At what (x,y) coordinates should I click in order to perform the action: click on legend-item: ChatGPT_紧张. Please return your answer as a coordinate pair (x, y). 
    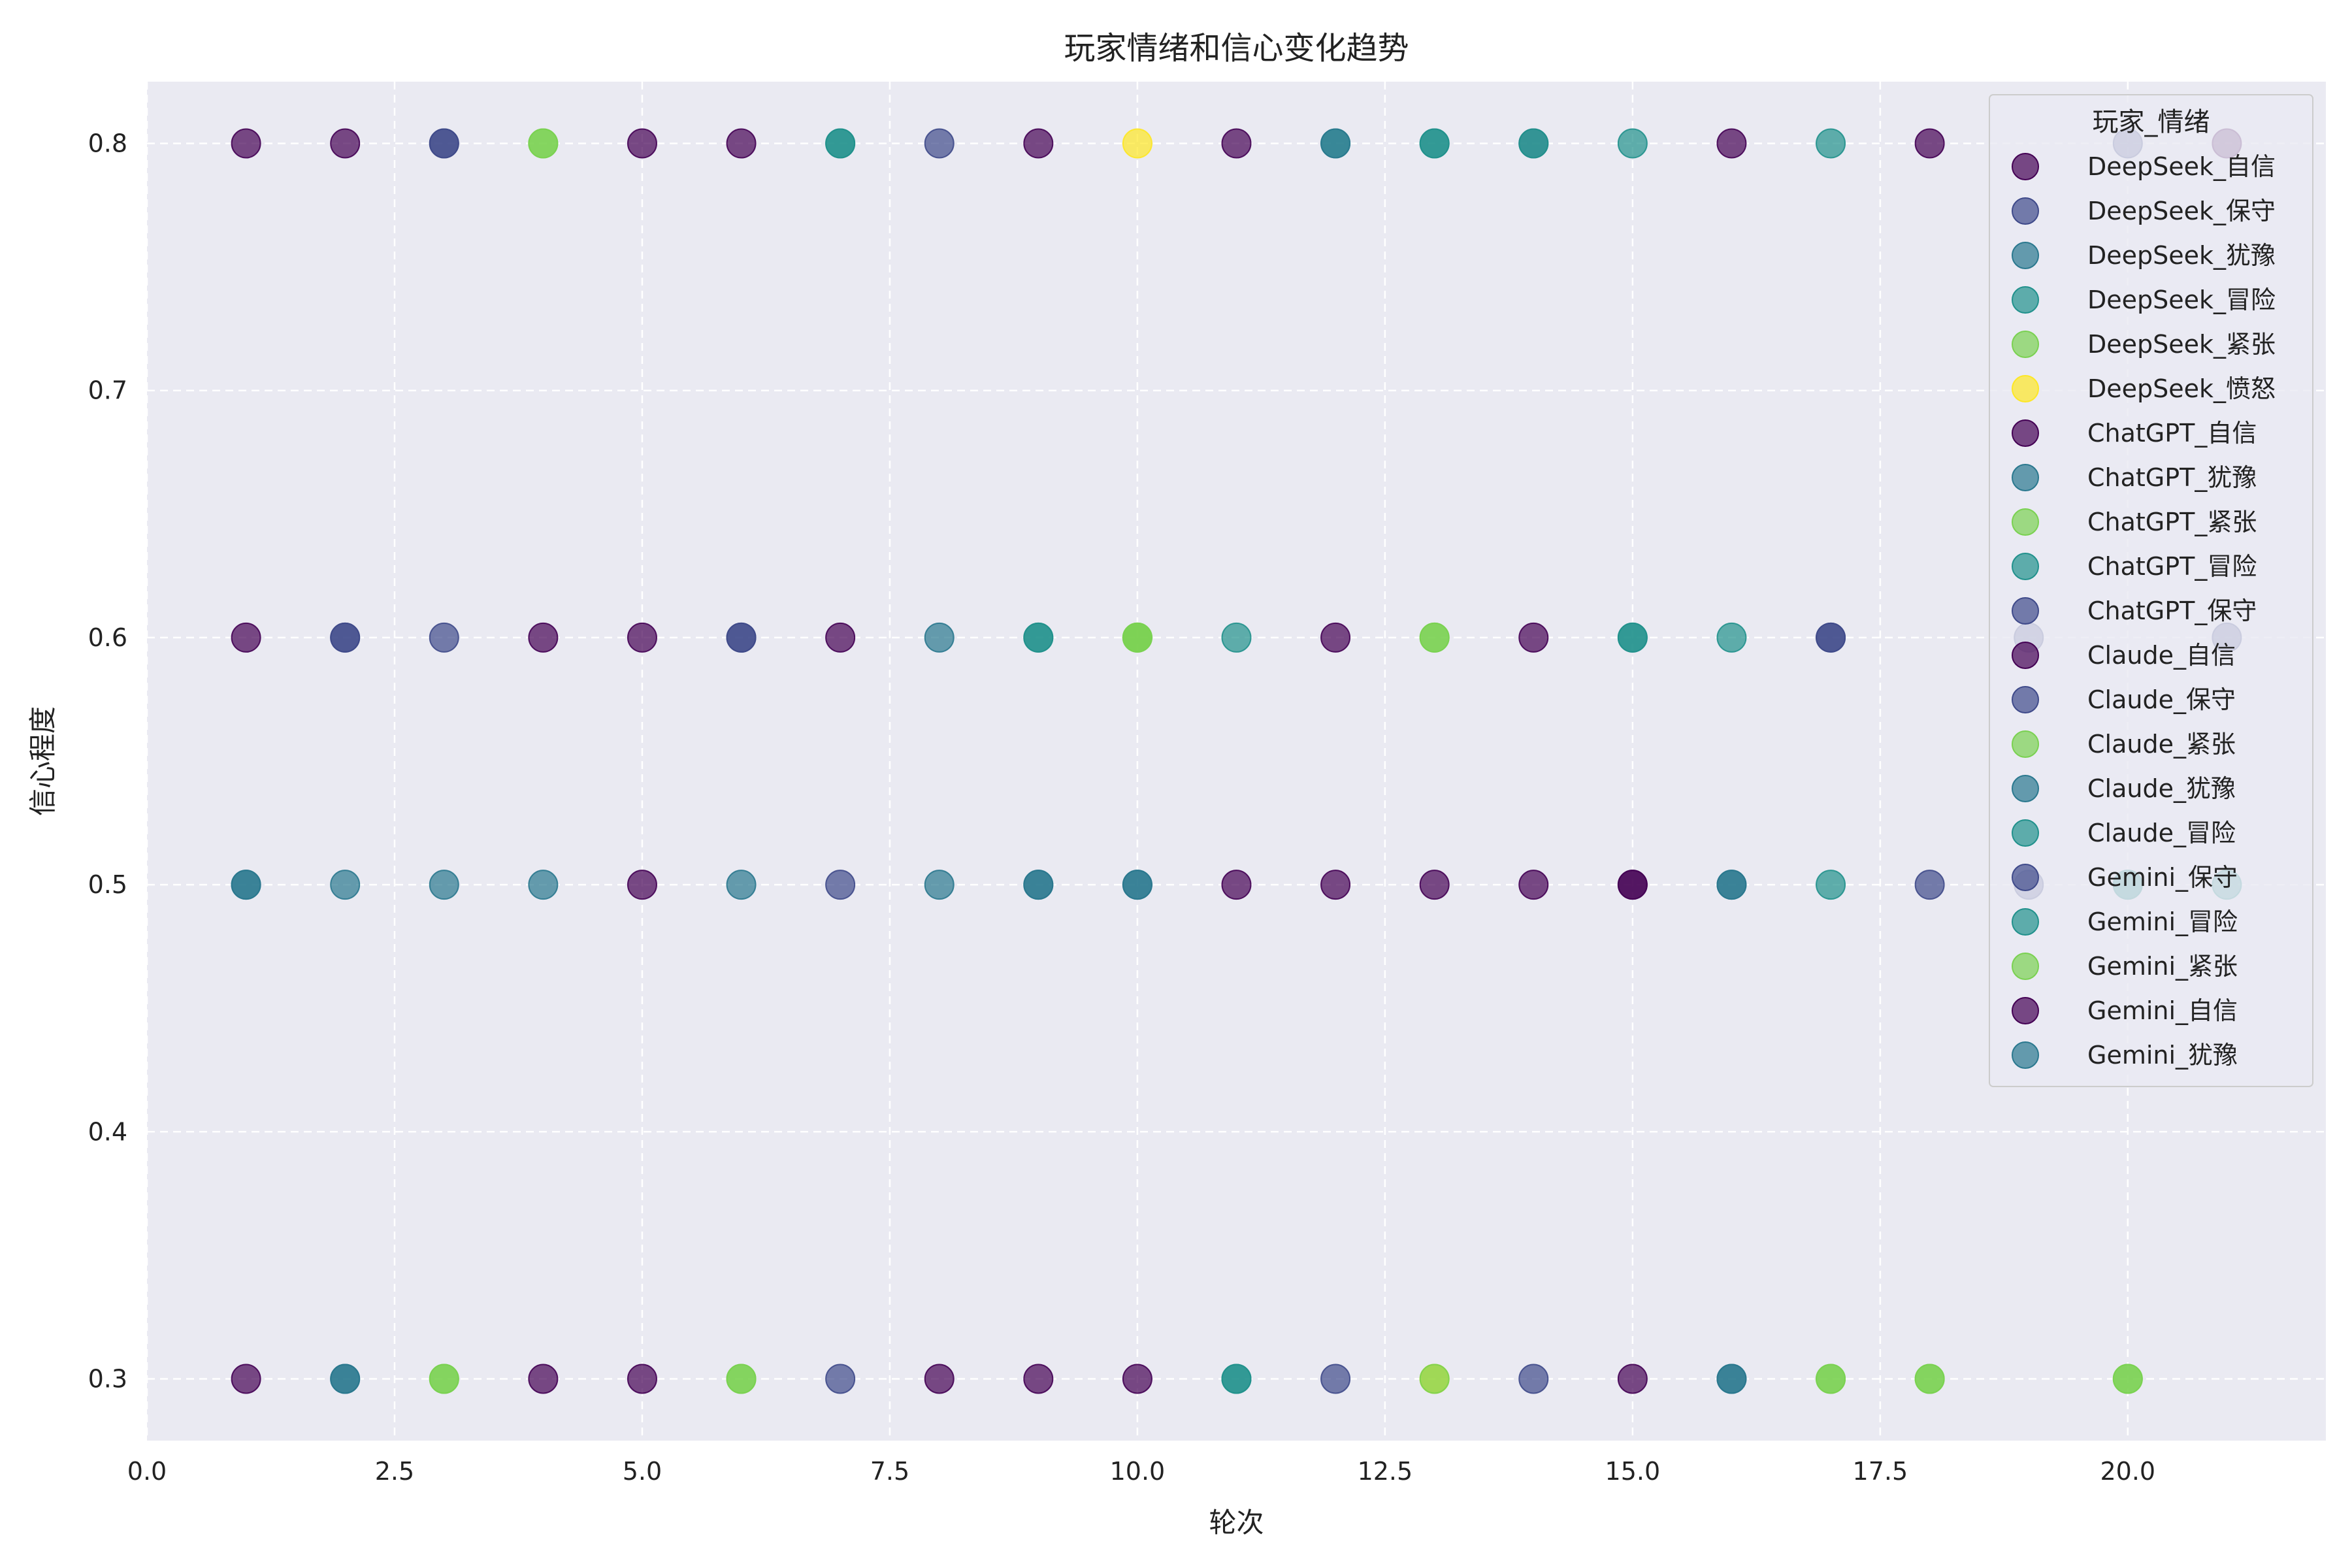
    Looking at the image, I should click on (2134, 522).